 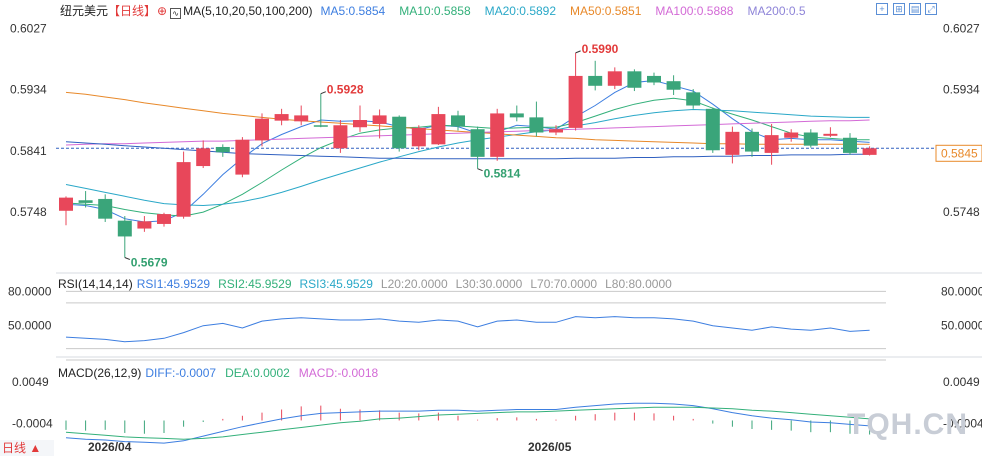 I want to click on macd-tick-right: -0.0004, so click(x=962, y=424).